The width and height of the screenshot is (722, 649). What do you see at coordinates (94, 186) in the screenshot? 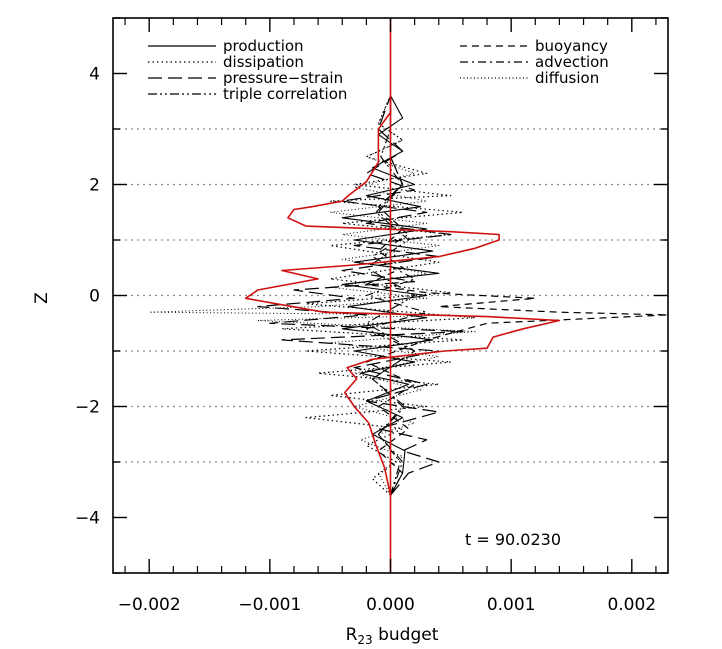
I see `y-tick-label: 2` at bounding box center [94, 186].